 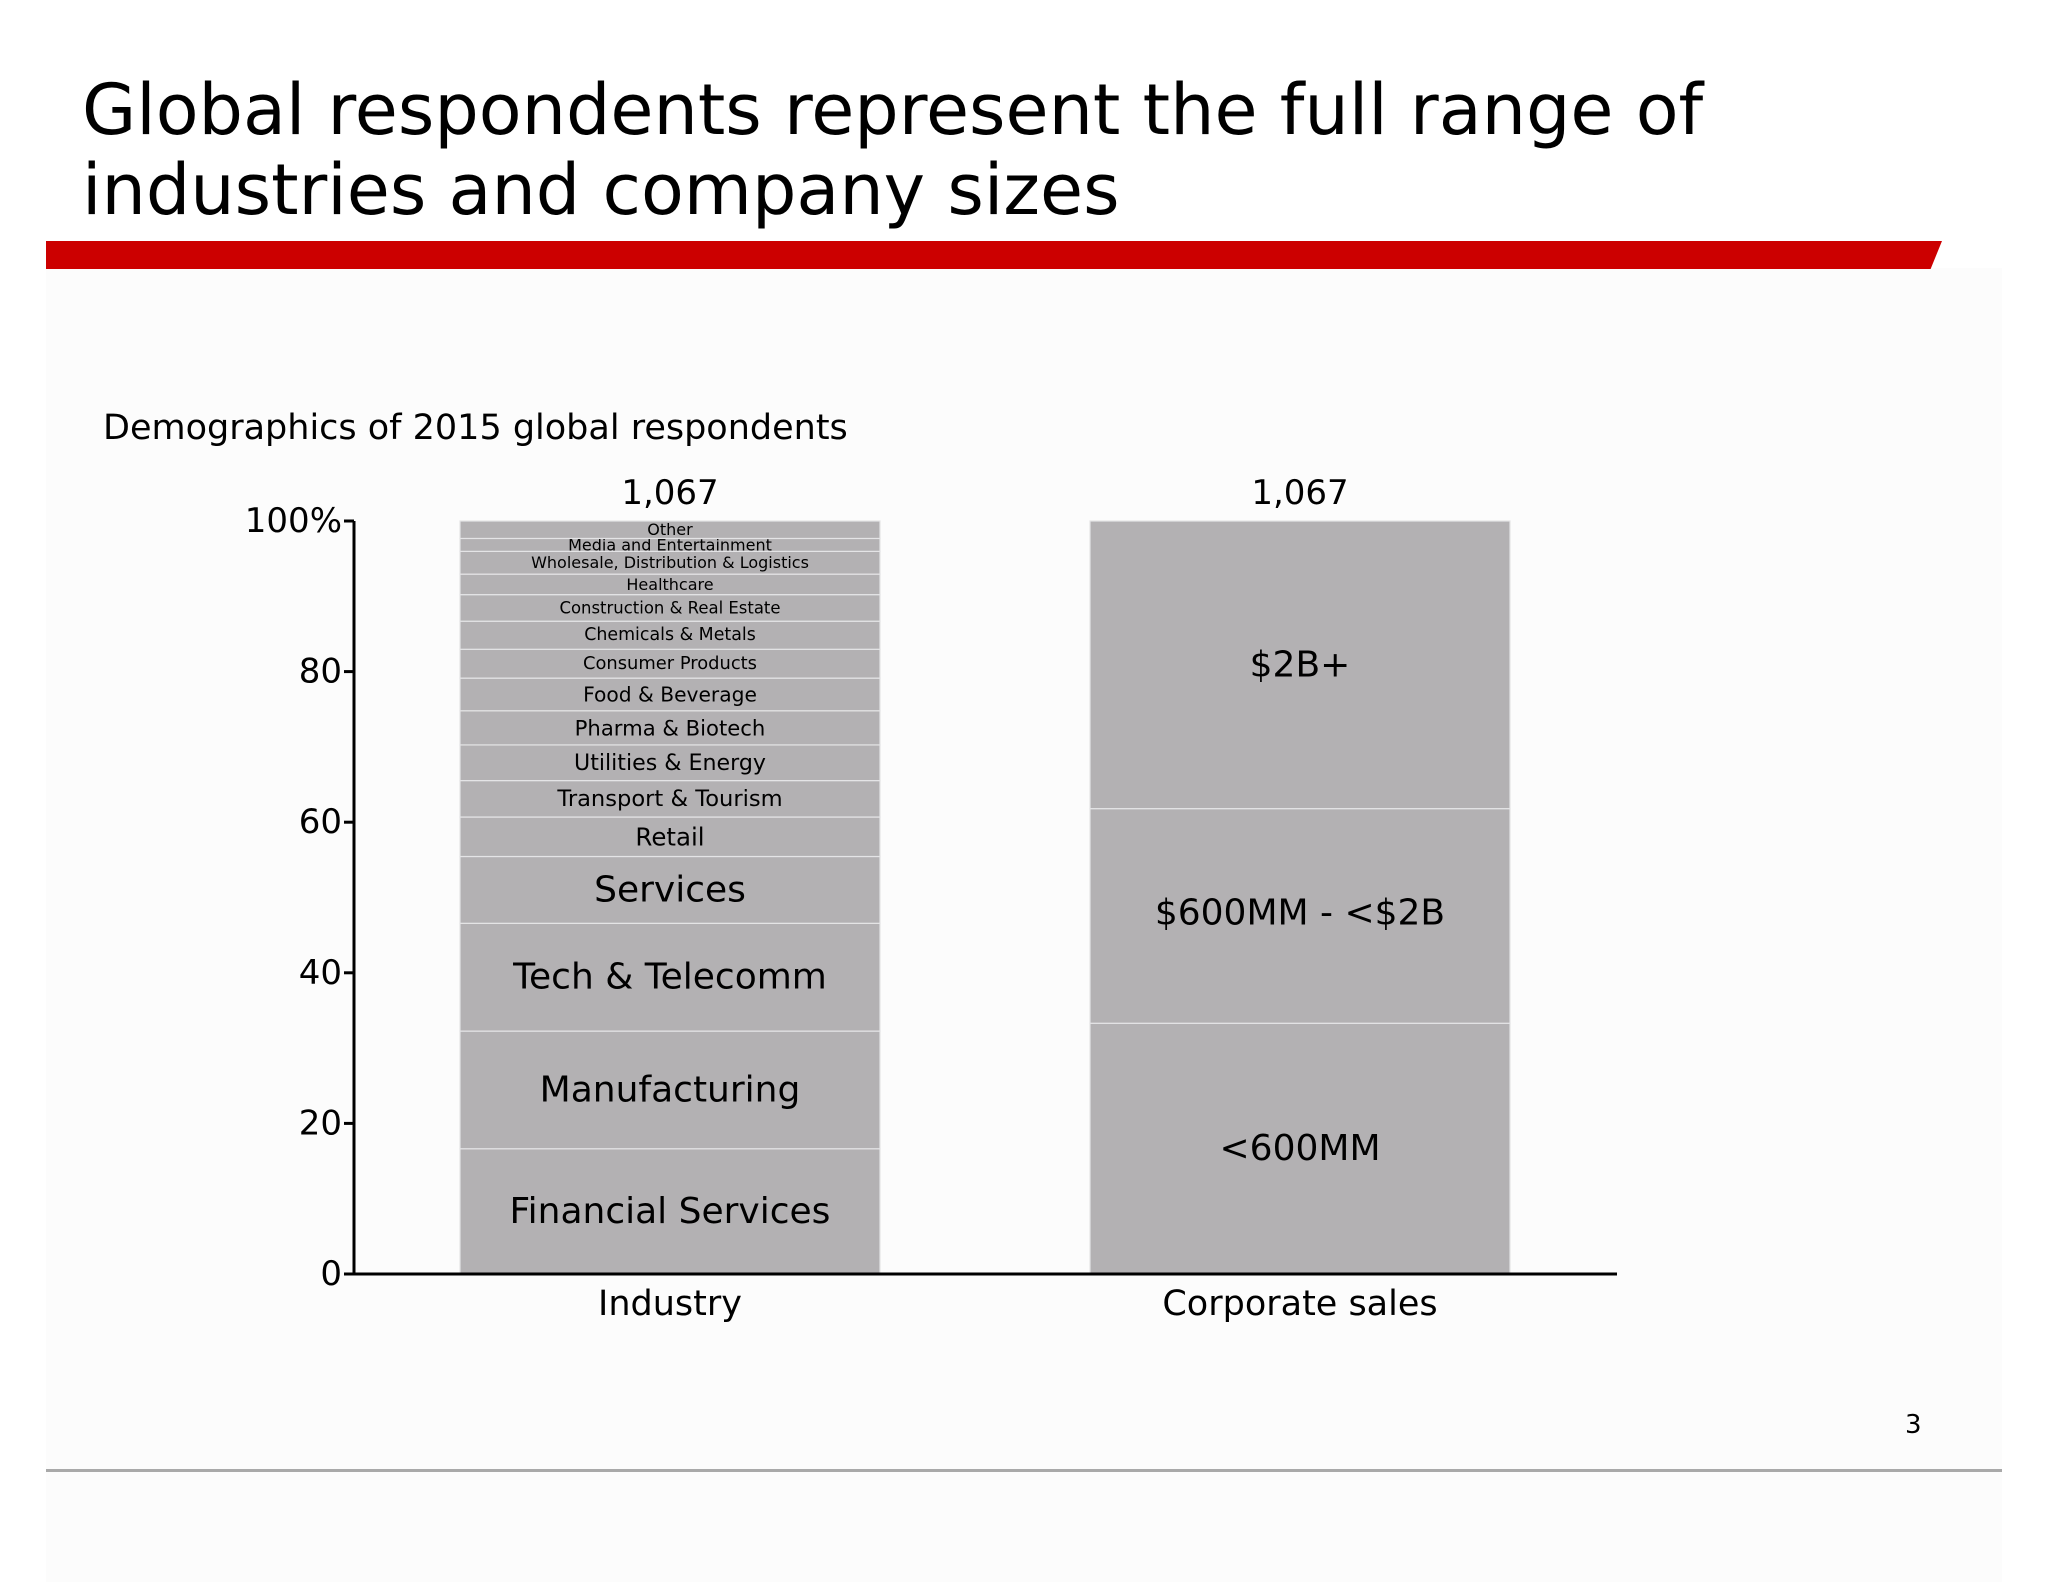 I want to click on y-tick-label: 20, so click(x=320, y=1123).